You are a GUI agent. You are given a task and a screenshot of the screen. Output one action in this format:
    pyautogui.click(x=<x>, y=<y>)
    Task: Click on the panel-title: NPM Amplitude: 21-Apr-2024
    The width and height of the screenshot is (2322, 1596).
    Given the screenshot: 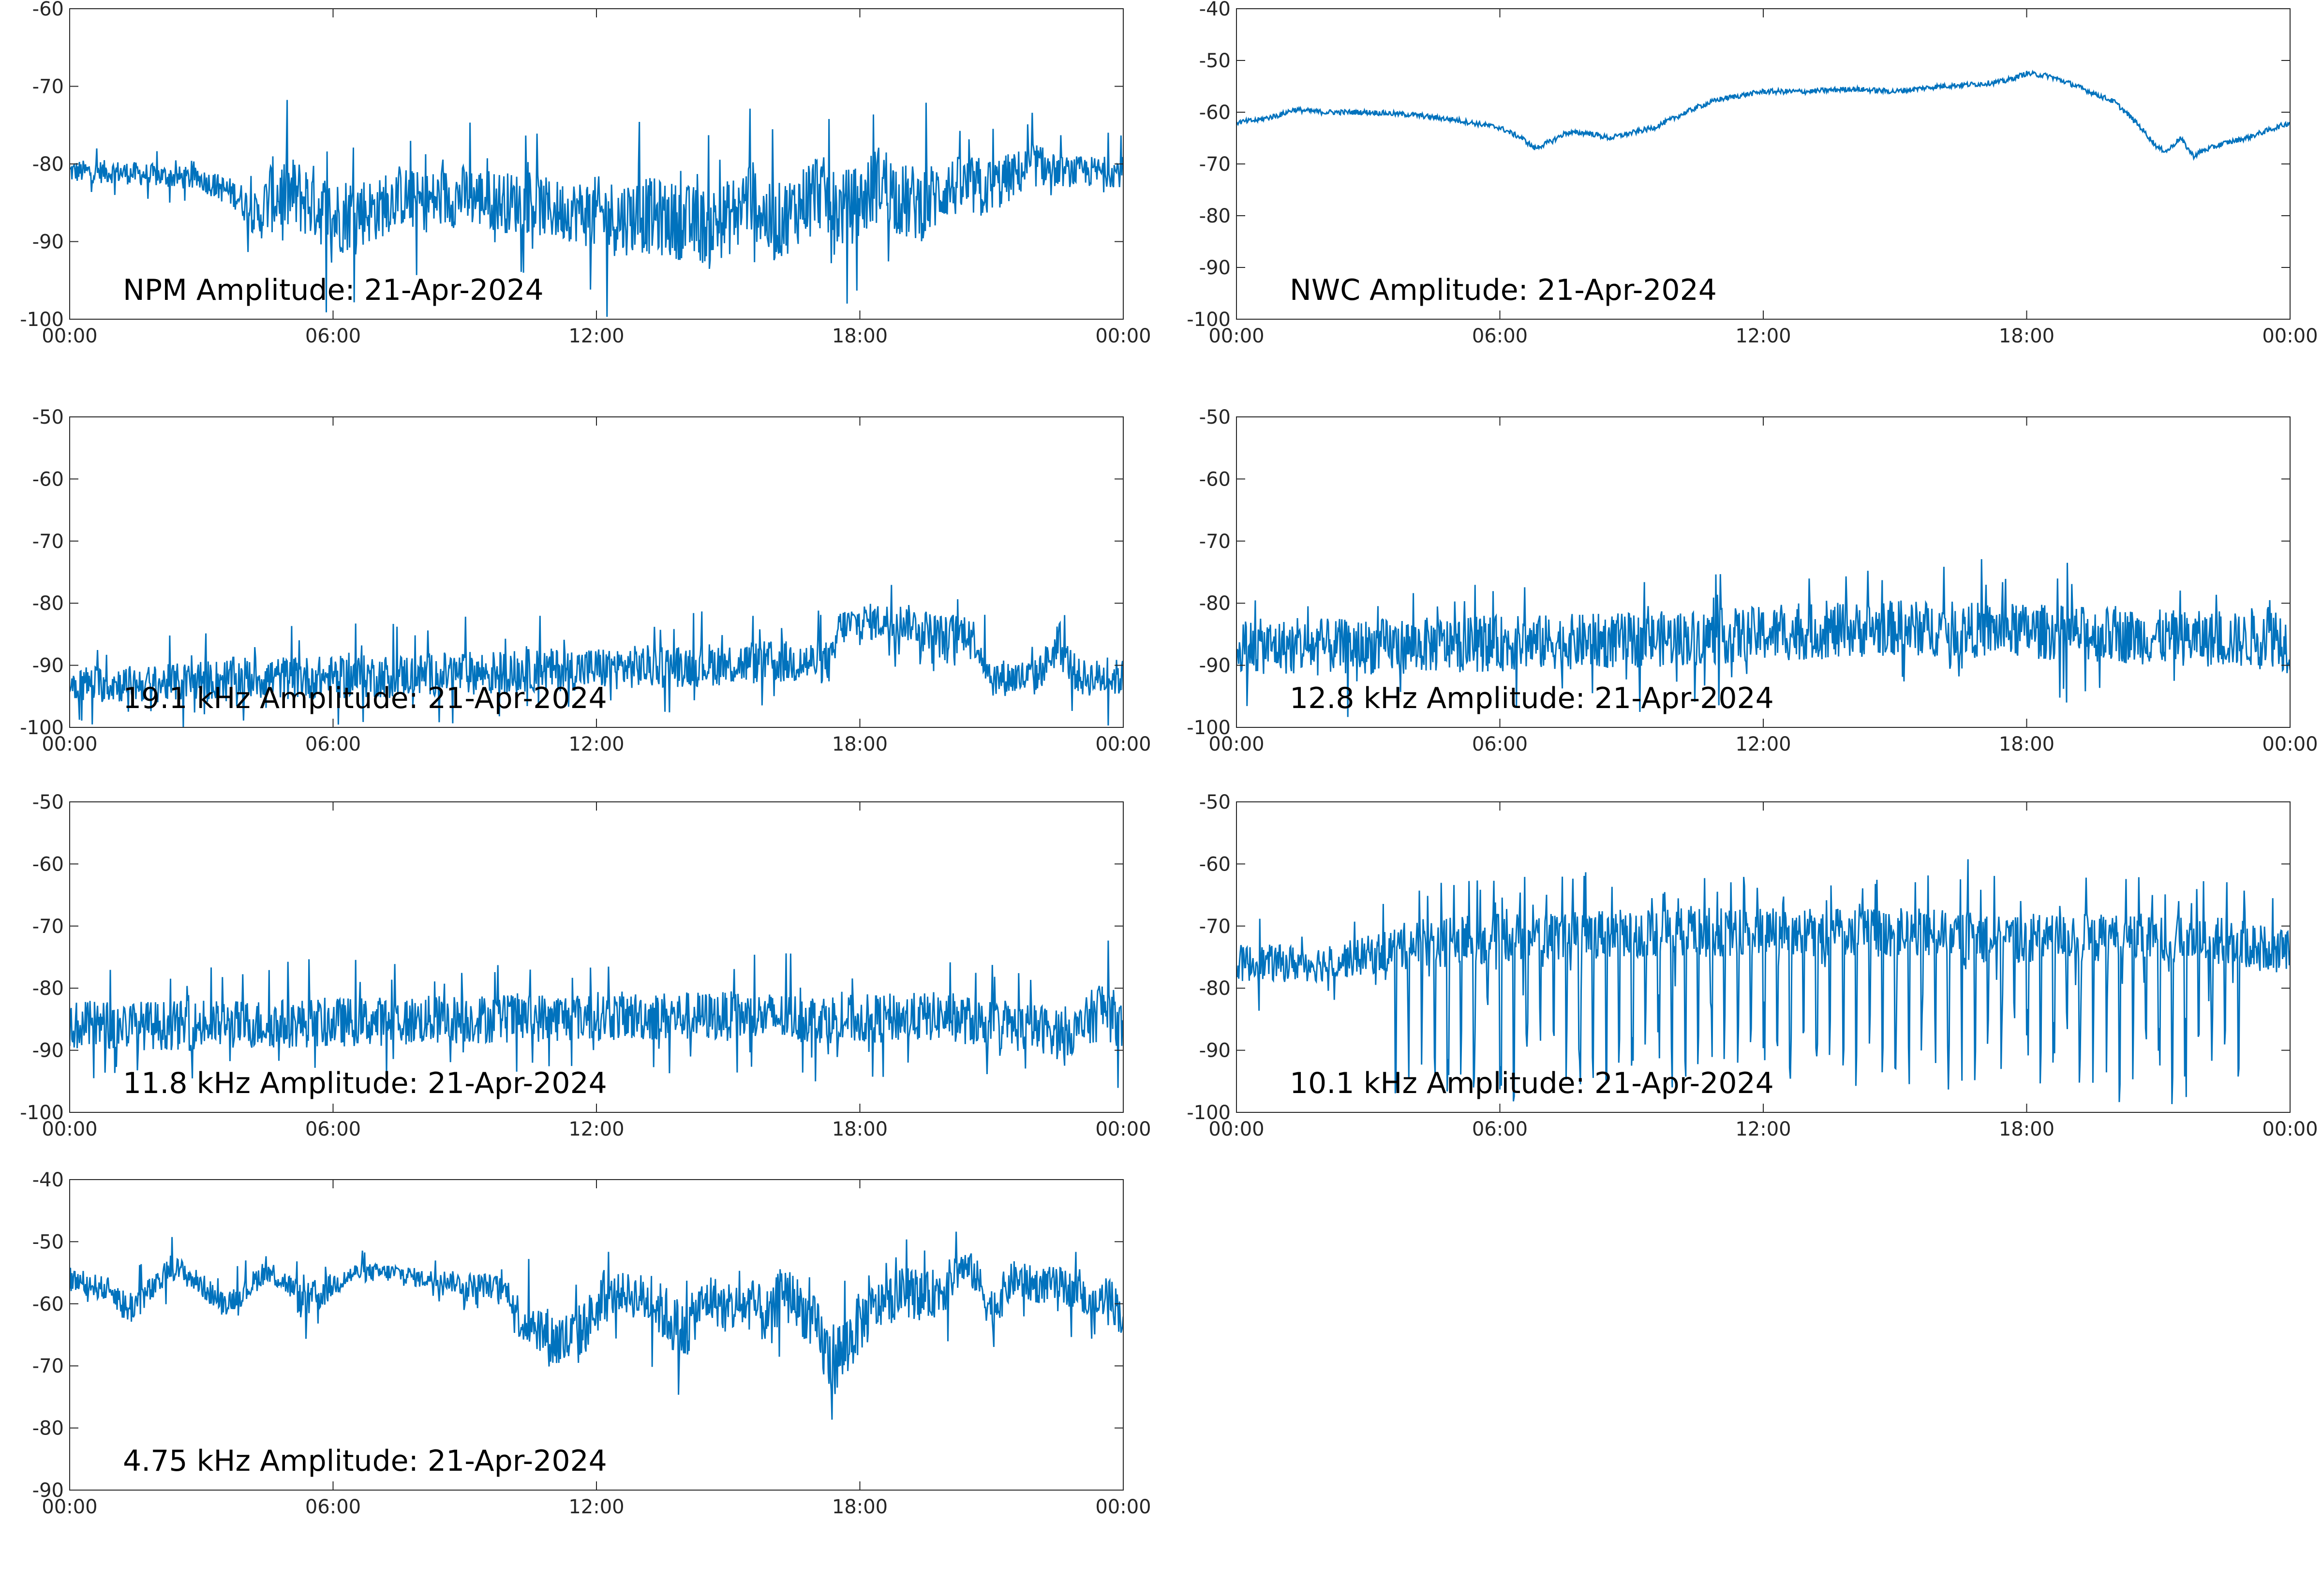 What is the action you would take?
    pyautogui.click(x=333, y=290)
    